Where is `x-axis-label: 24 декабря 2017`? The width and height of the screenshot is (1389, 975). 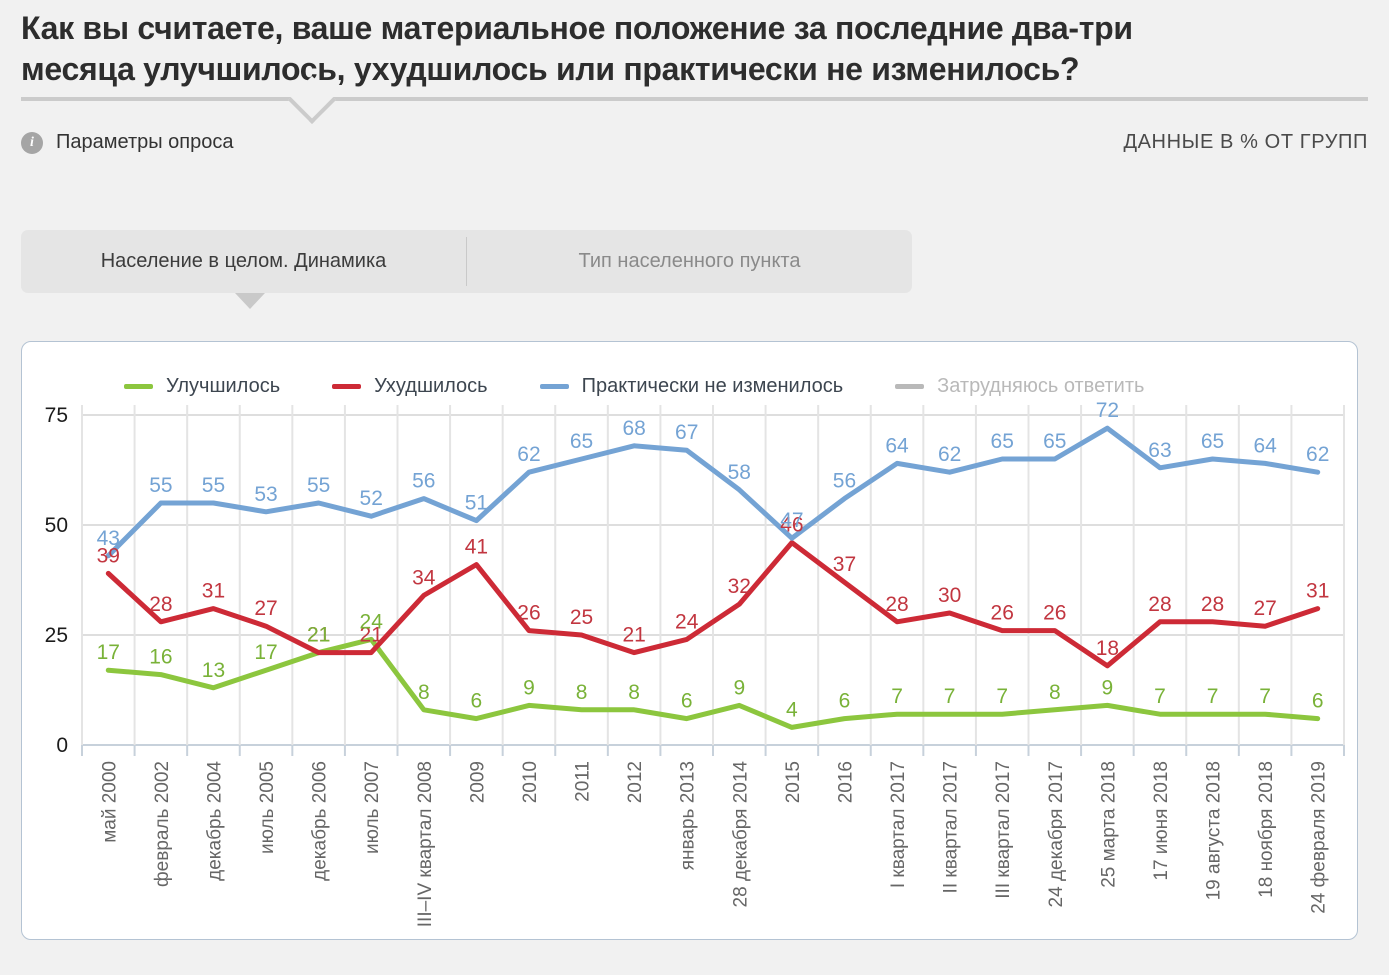 x-axis-label: 24 декабря 2017 is located at coordinates (1056, 834).